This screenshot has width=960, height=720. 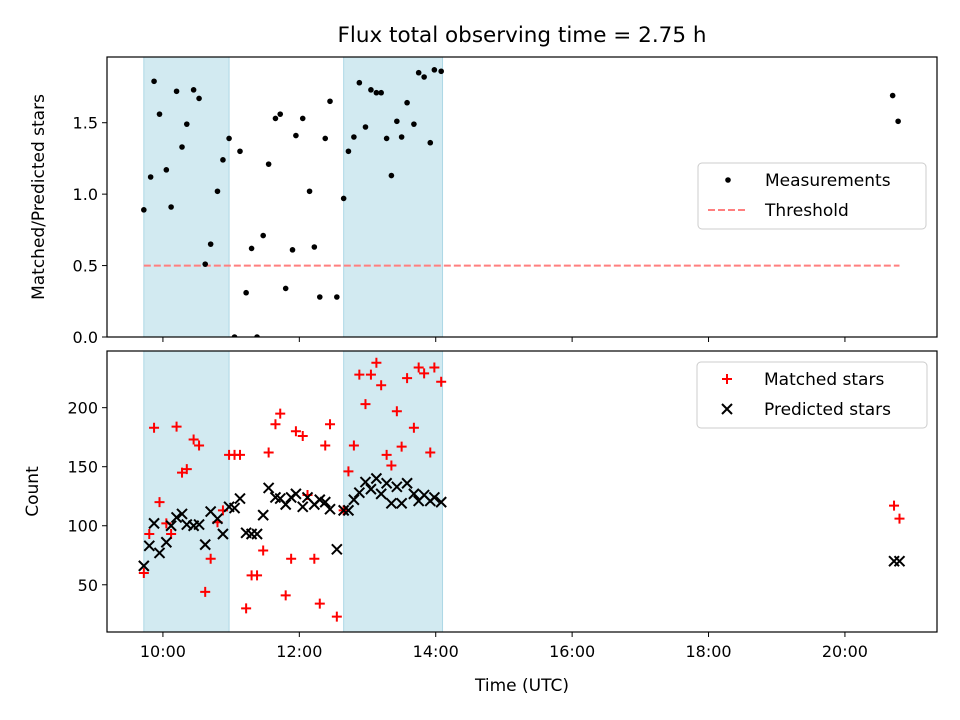 I want to click on y-axis-label: Matched/Predicted stars, so click(x=39, y=197).